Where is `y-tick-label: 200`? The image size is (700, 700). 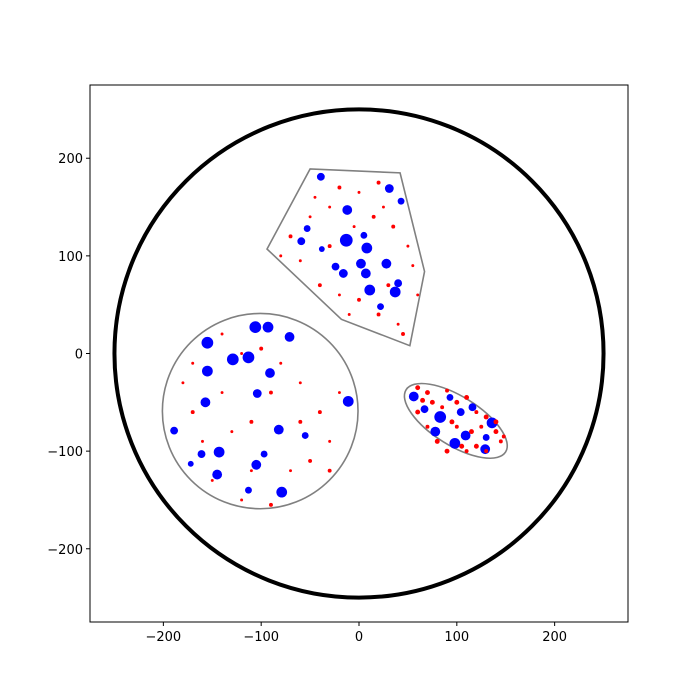
y-tick-label: 200 is located at coordinates (70, 159).